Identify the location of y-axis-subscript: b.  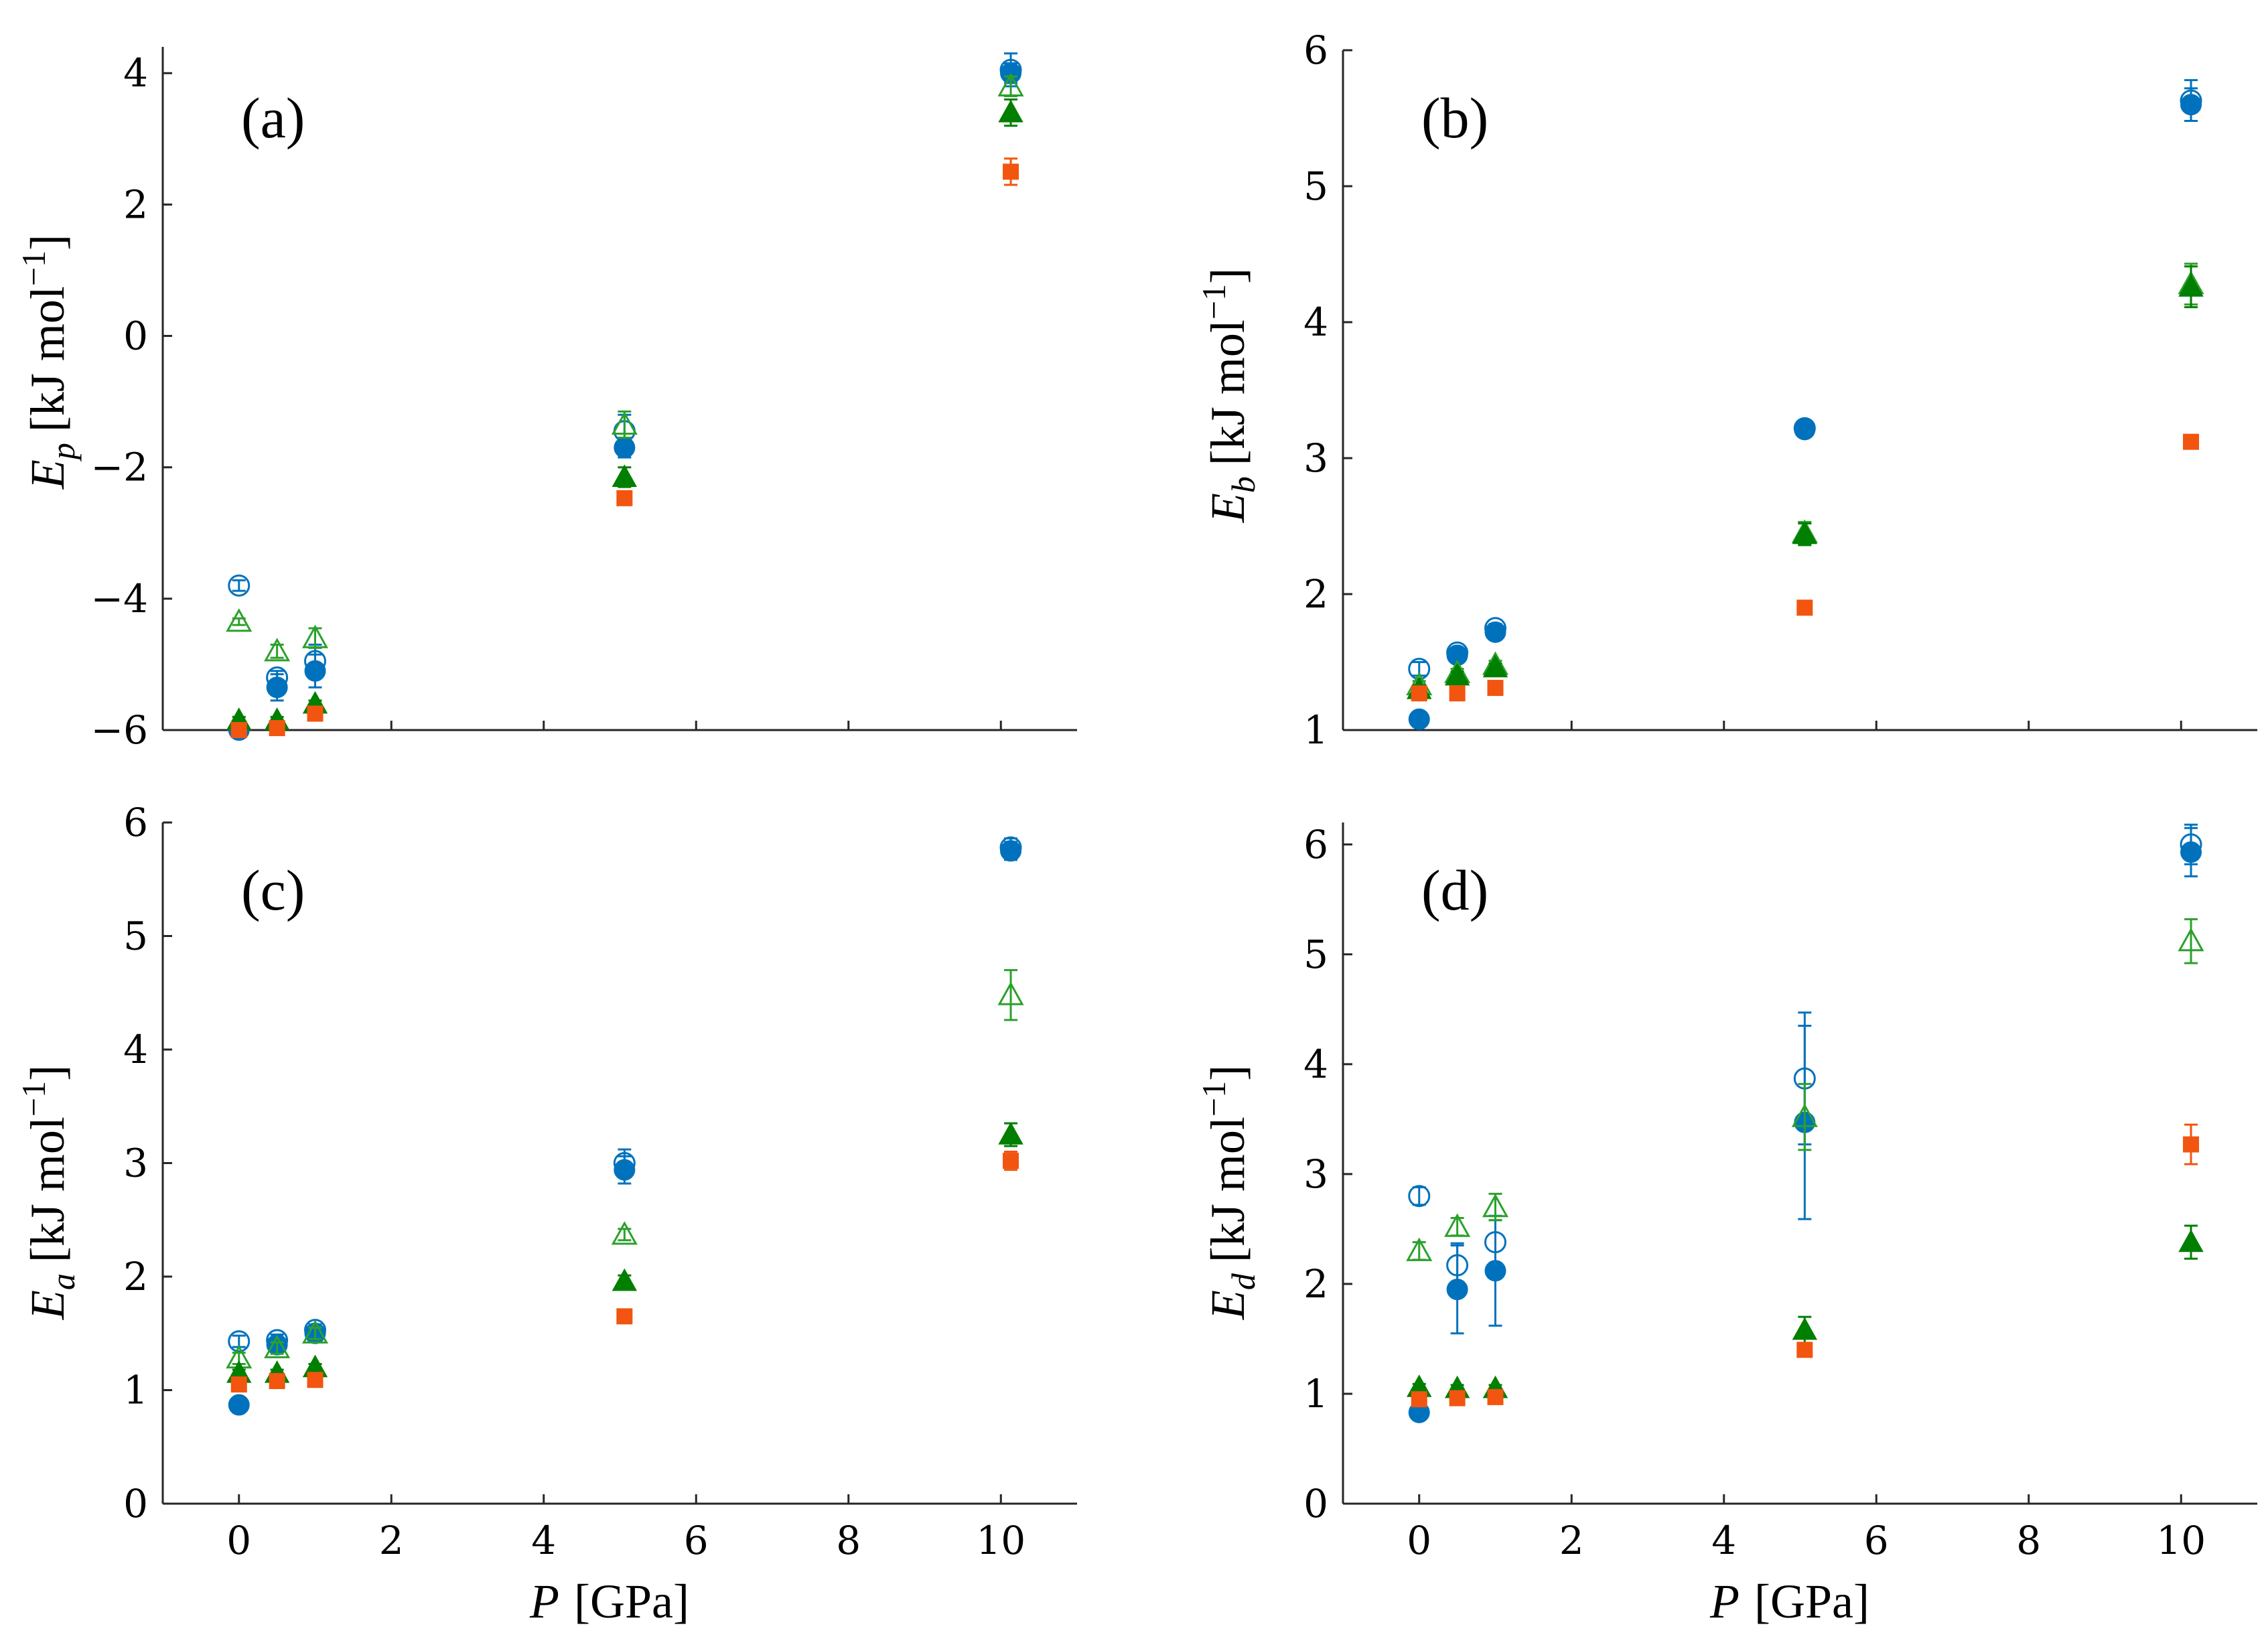
(1243, 484).